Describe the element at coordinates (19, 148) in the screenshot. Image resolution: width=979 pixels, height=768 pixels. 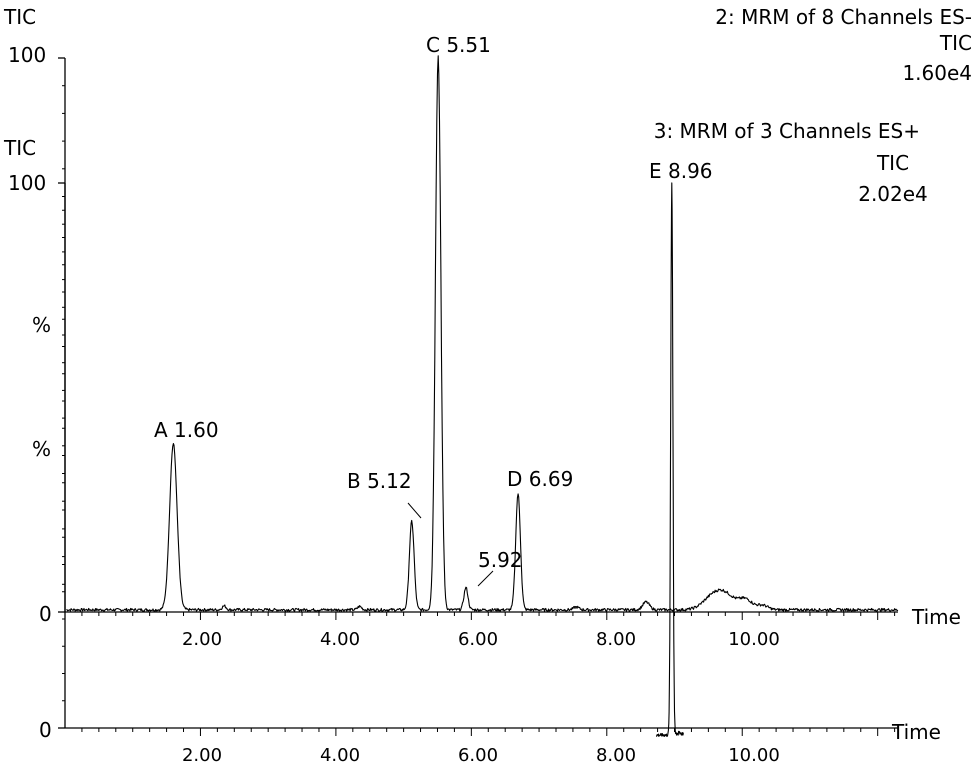
I see `lower-ylabel-top: TIC` at that location.